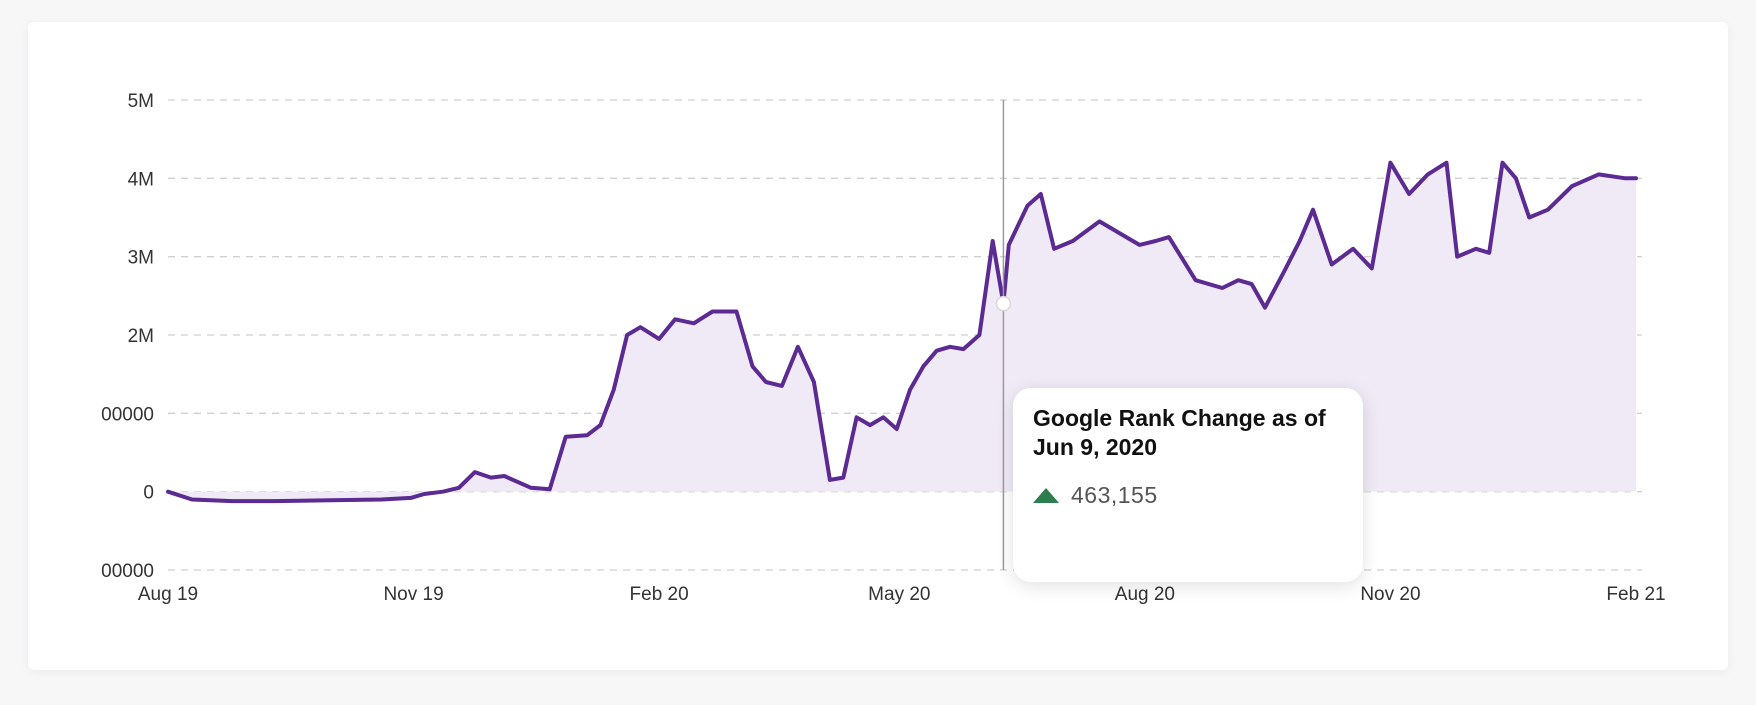 This screenshot has width=1756, height=705. Describe the element at coordinates (1179, 432) in the screenshot. I see `tooltip-title: Google Rank Change as of Jun 9, 2020` at that location.